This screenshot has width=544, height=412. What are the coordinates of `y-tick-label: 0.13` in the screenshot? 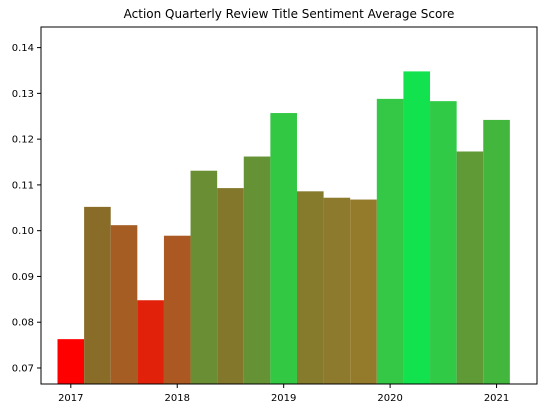 It's located at (23, 94).